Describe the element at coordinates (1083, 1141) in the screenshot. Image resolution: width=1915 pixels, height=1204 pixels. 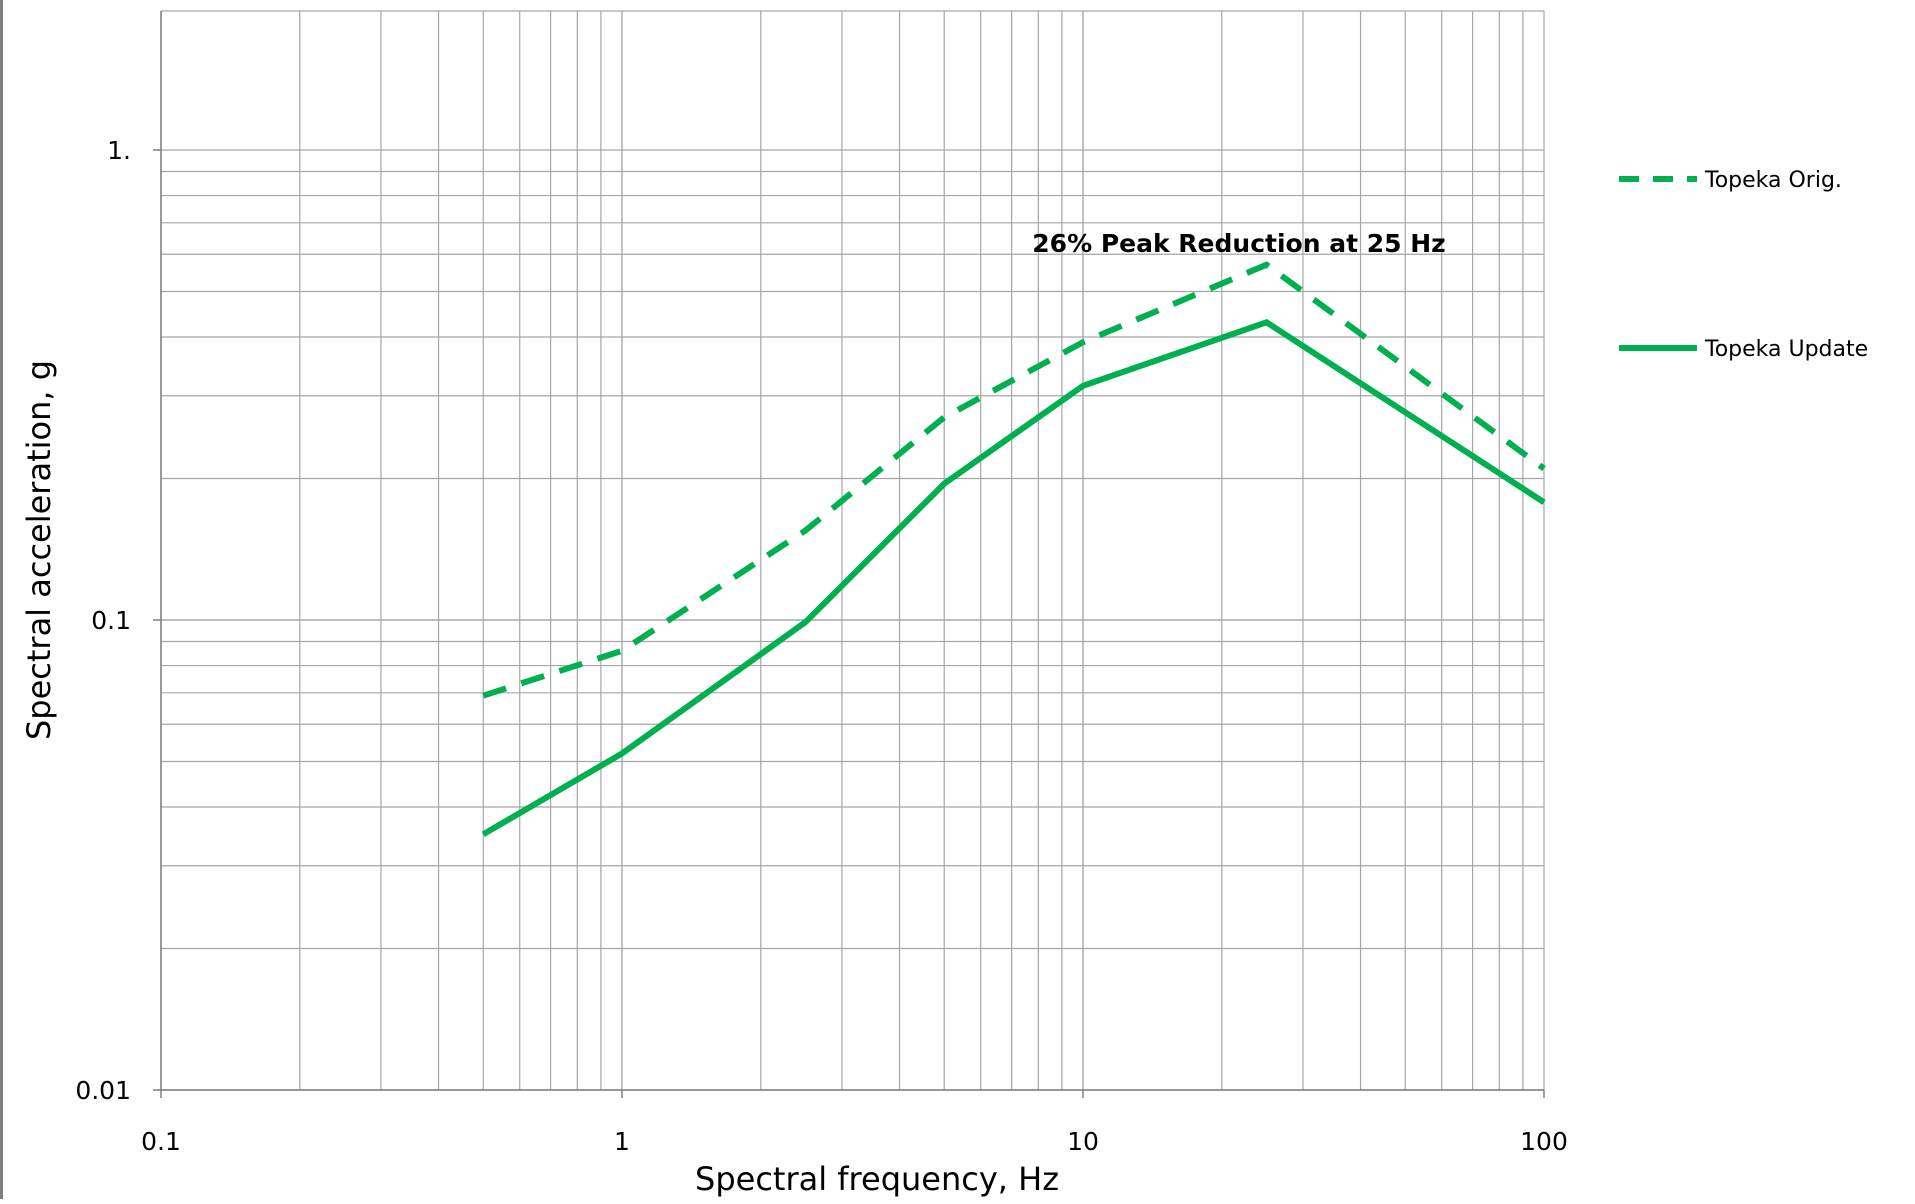
I see `x-tick-label: 10` at that location.